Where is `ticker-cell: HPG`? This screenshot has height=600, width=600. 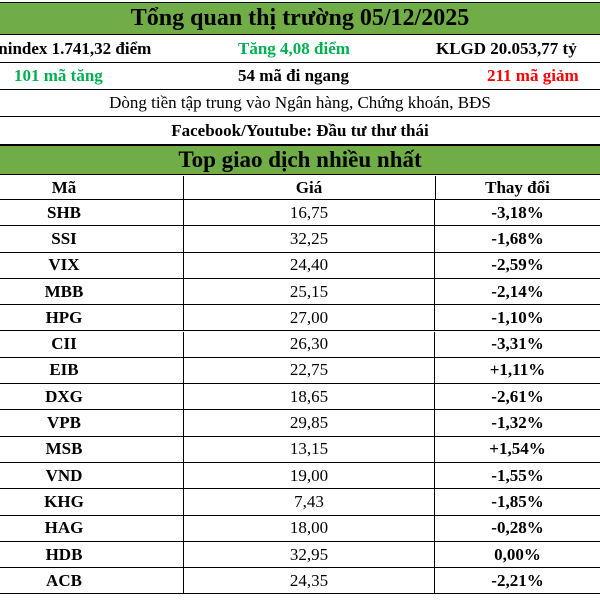
ticker-cell: HPG is located at coordinates (64, 317).